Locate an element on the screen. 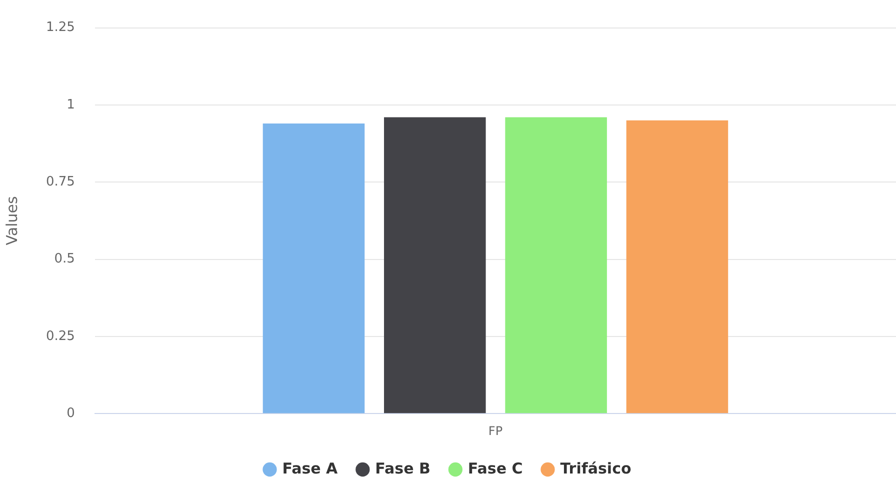  y-tick-label: 0.5 is located at coordinates (64, 259).